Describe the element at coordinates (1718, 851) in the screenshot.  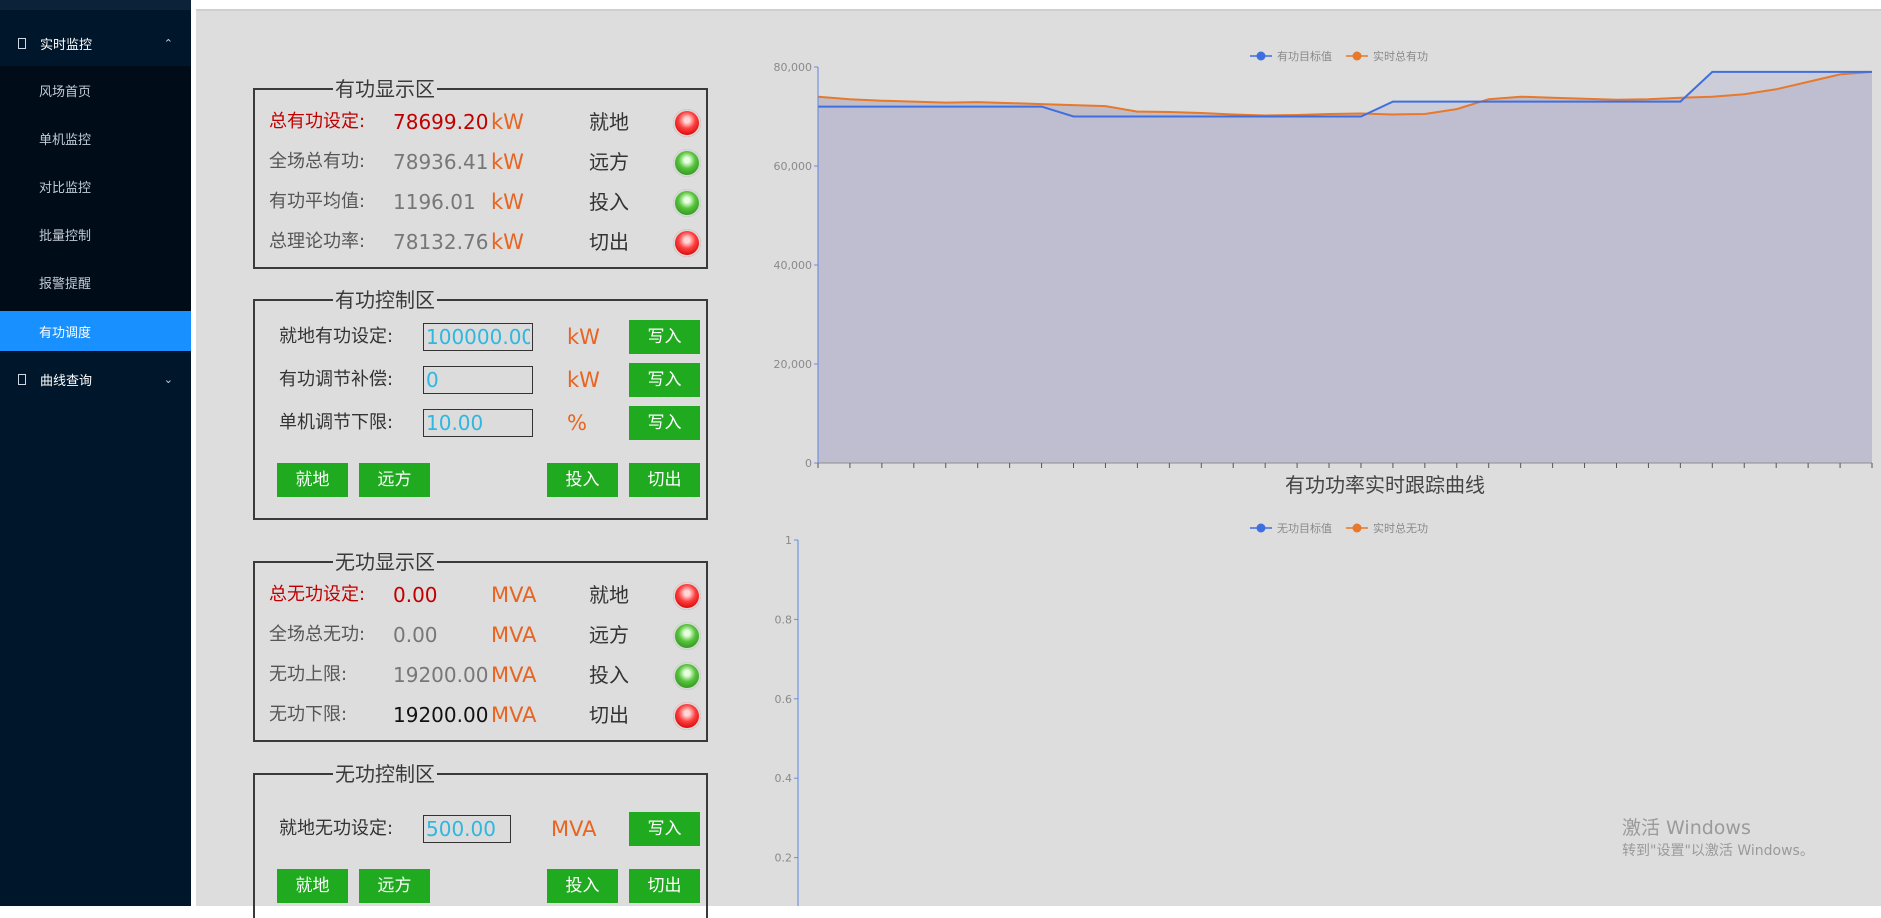
I see `watermark-line2: 转到"设置"以激活 Windows。` at that location.